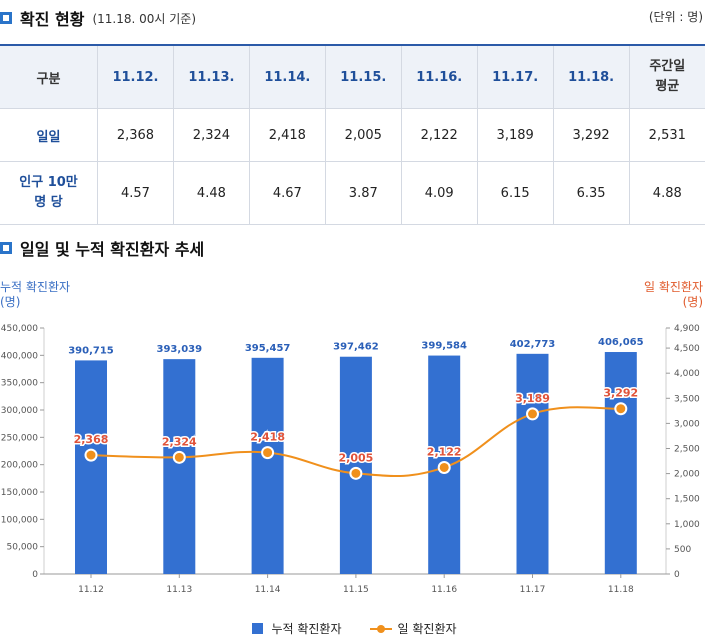 Image resolution: width=709 pixels, height=638 pixels. Describe the element at coordinates (515, 193) in the screenshot. I see `table-cell: 6.15` at that location.